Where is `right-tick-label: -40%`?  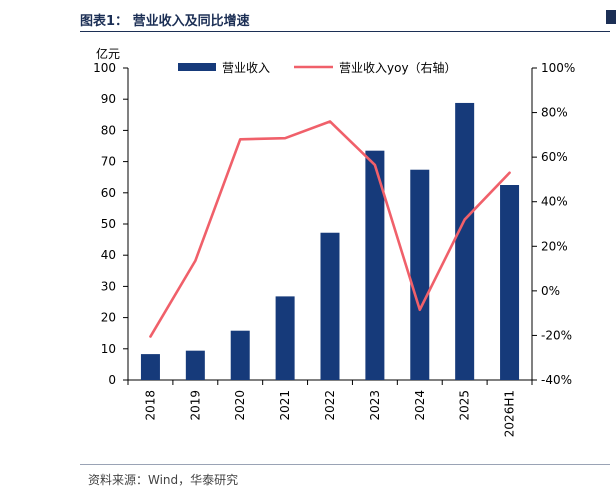
right-tick-label: -40% is located at coordinates (556, 380).